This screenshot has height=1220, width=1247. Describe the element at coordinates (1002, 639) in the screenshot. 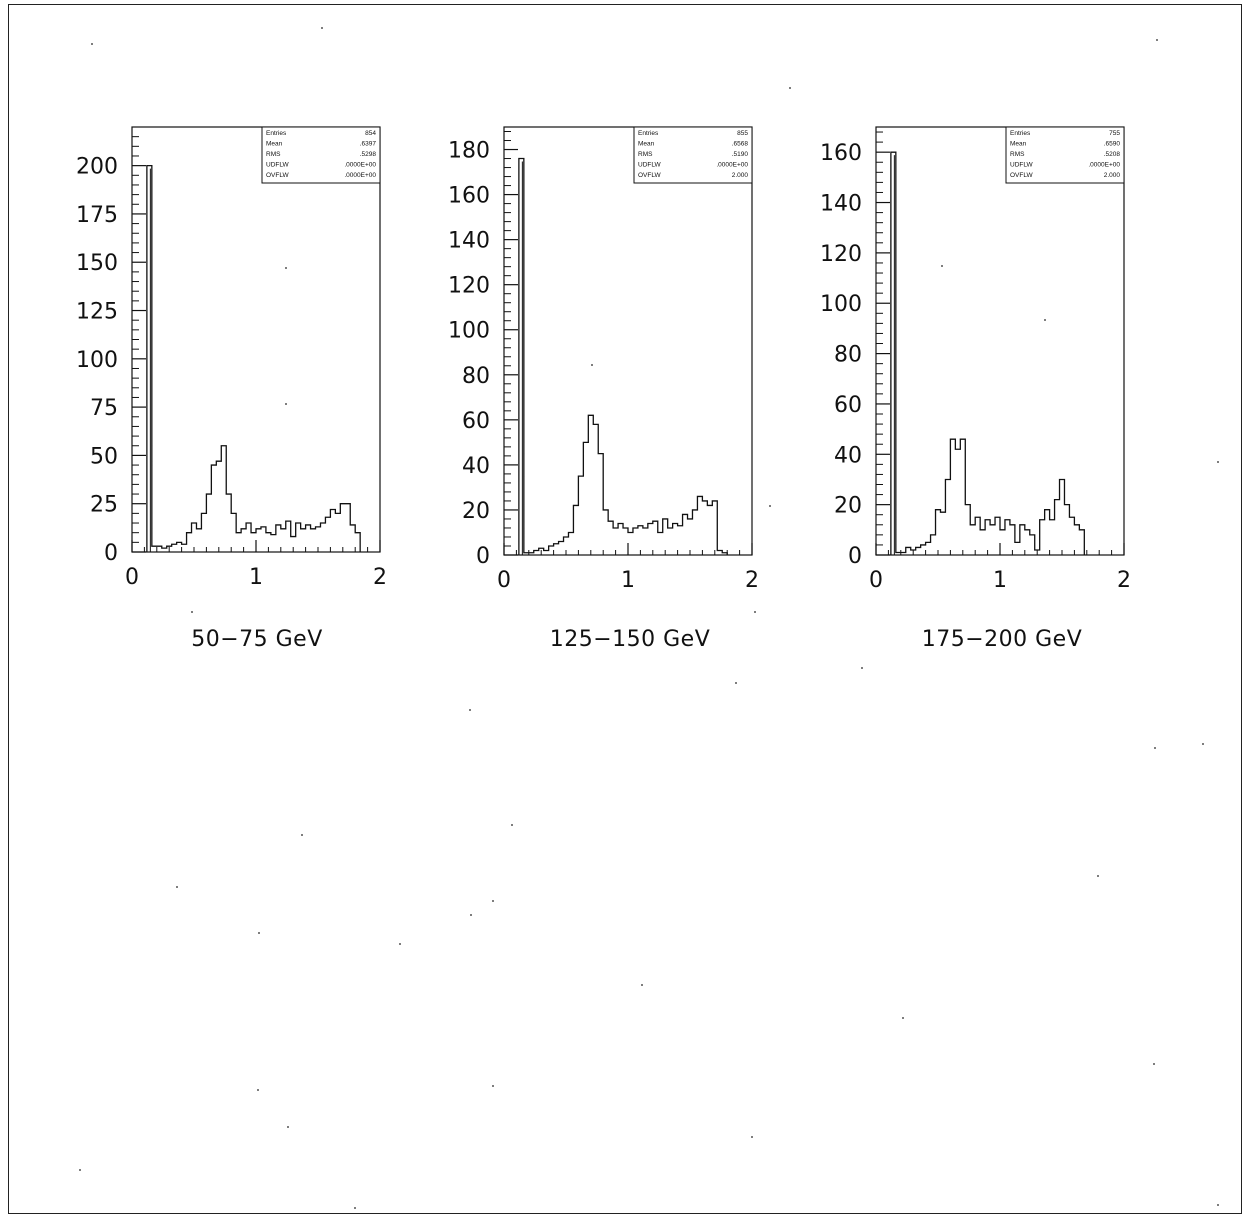

I see `panel-caption: 175−200 GeV` at that location.